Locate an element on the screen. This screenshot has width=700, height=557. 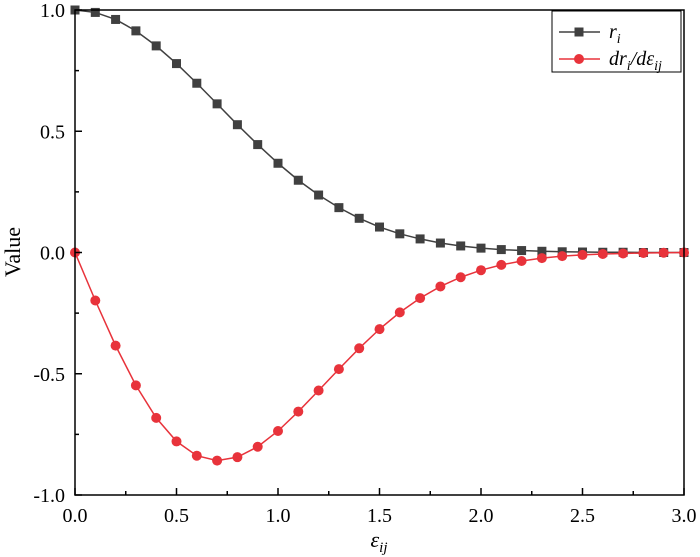
legend: ri dri/dεij is located at coordinates (616, 42).